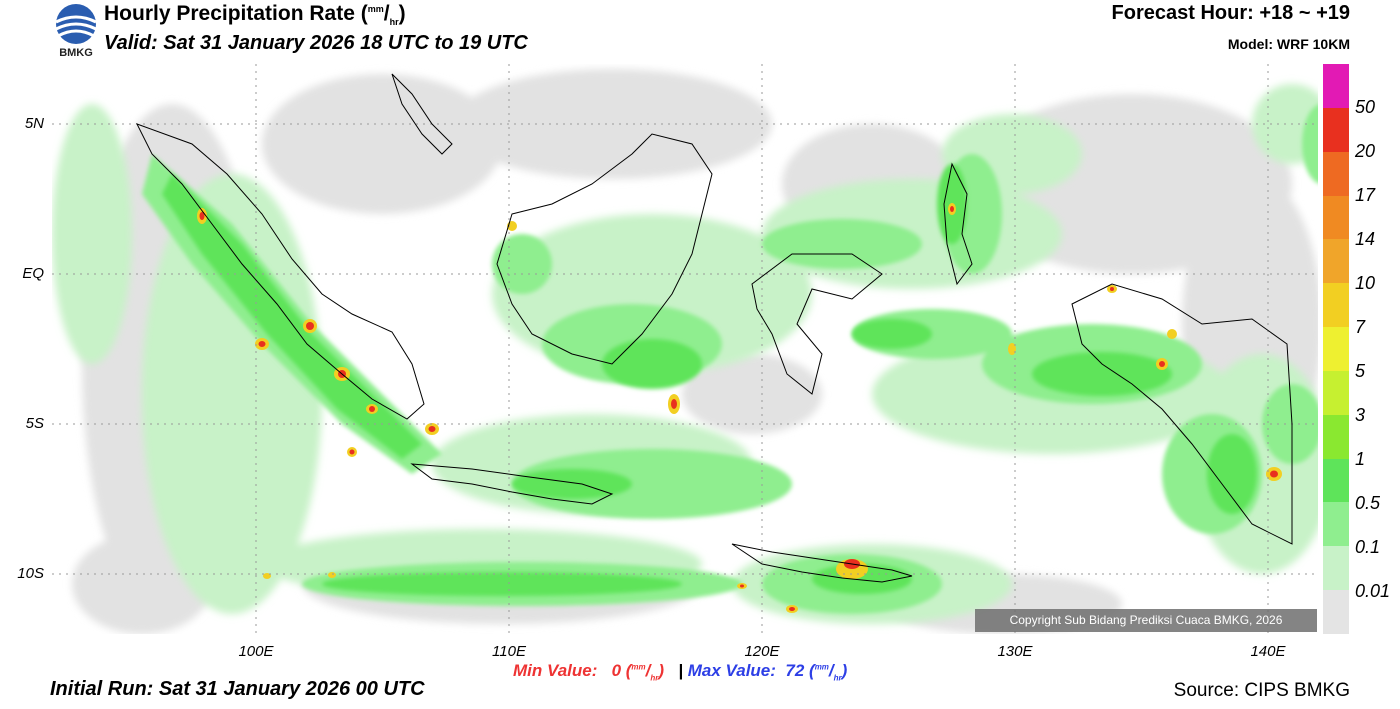 Image resolution: width=1400 pixels, height=709 pixels. Describe the element at coordinates (1360, 327) in the screenshot. I see `legend-label: 7` at that location.